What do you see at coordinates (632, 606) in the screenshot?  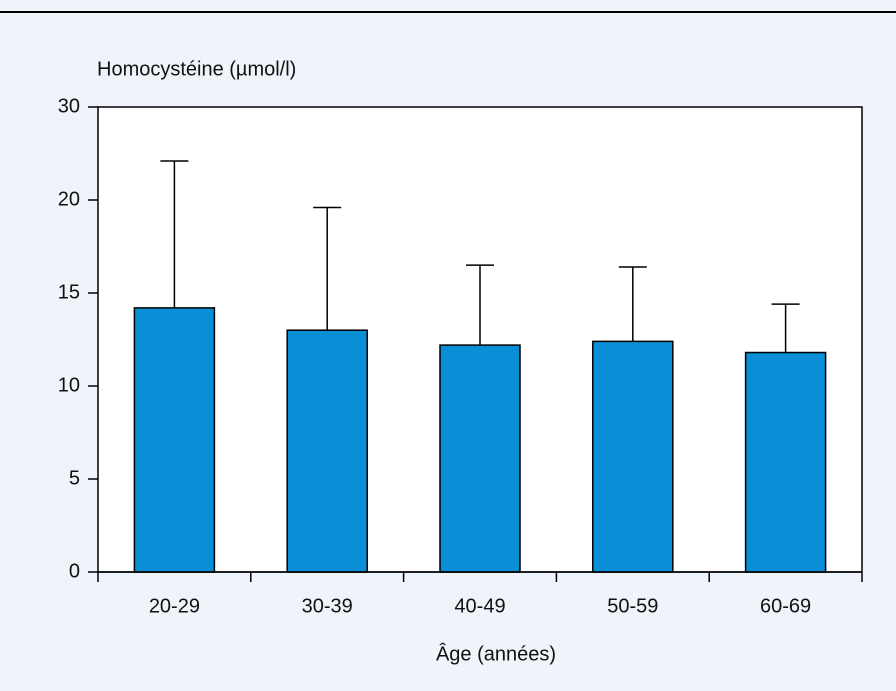 I see `x-tick-label: 50-59` at bounding box center [632, 606].